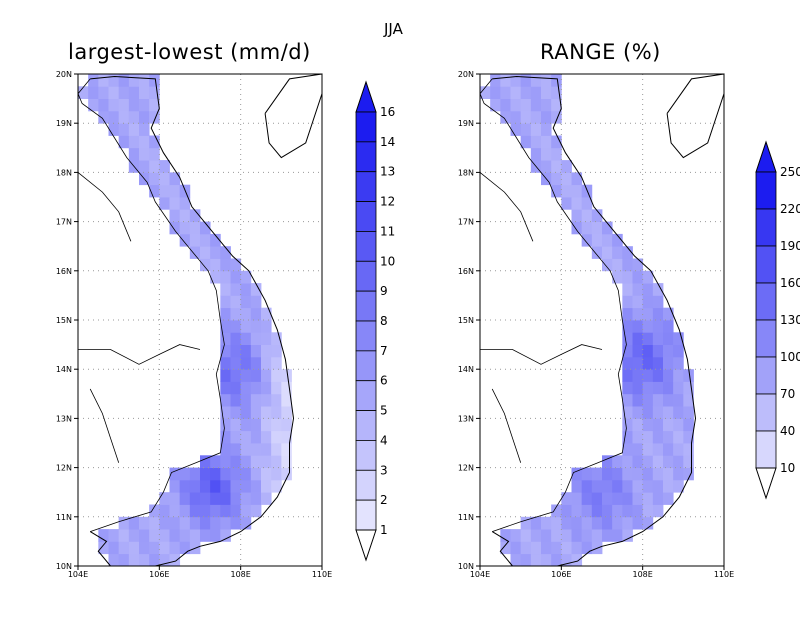 Image resolution: width=800 pixels, height=618 pixels. What do you see at coordinates (466, 222) in the screenshot?
I see `map2-lat-label: 17N` at bounding box center [466, 222].